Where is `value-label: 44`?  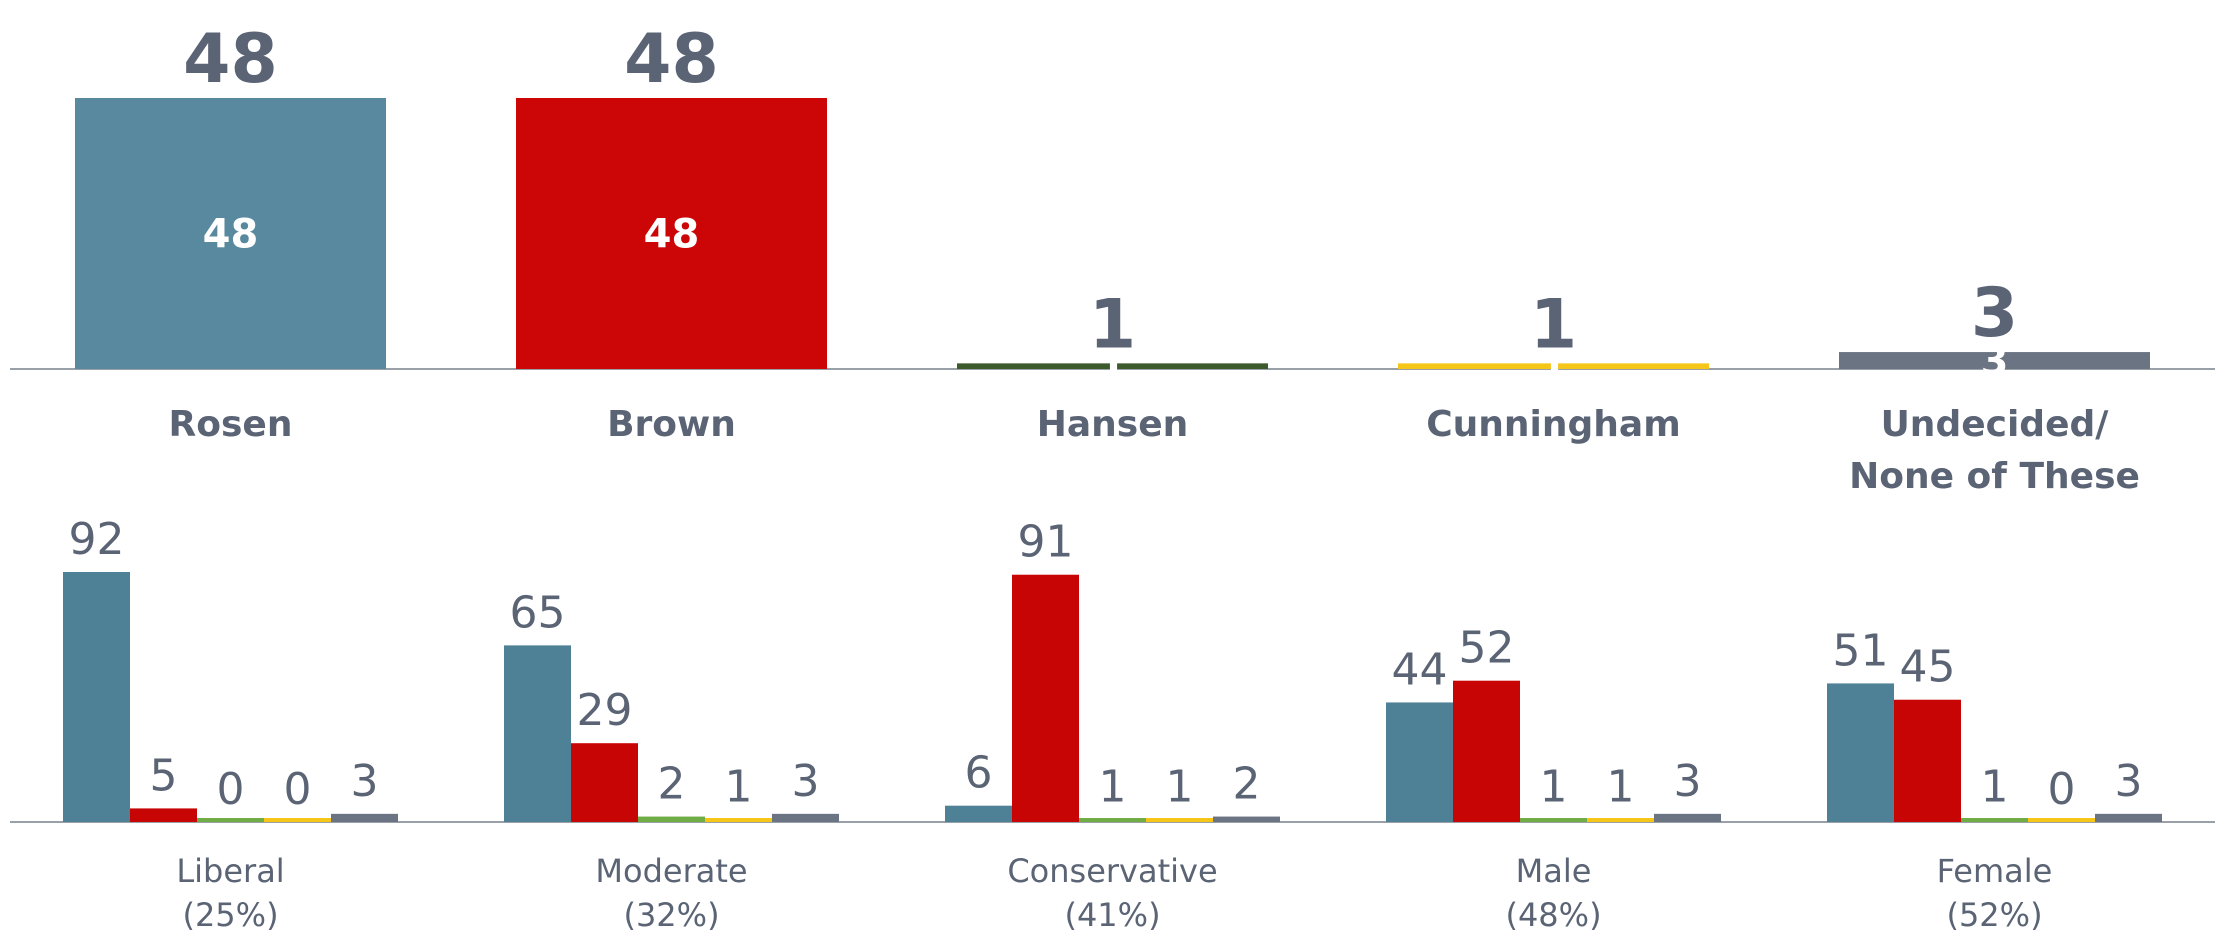
value-label: 44 is located at coordinates (1420, 669).